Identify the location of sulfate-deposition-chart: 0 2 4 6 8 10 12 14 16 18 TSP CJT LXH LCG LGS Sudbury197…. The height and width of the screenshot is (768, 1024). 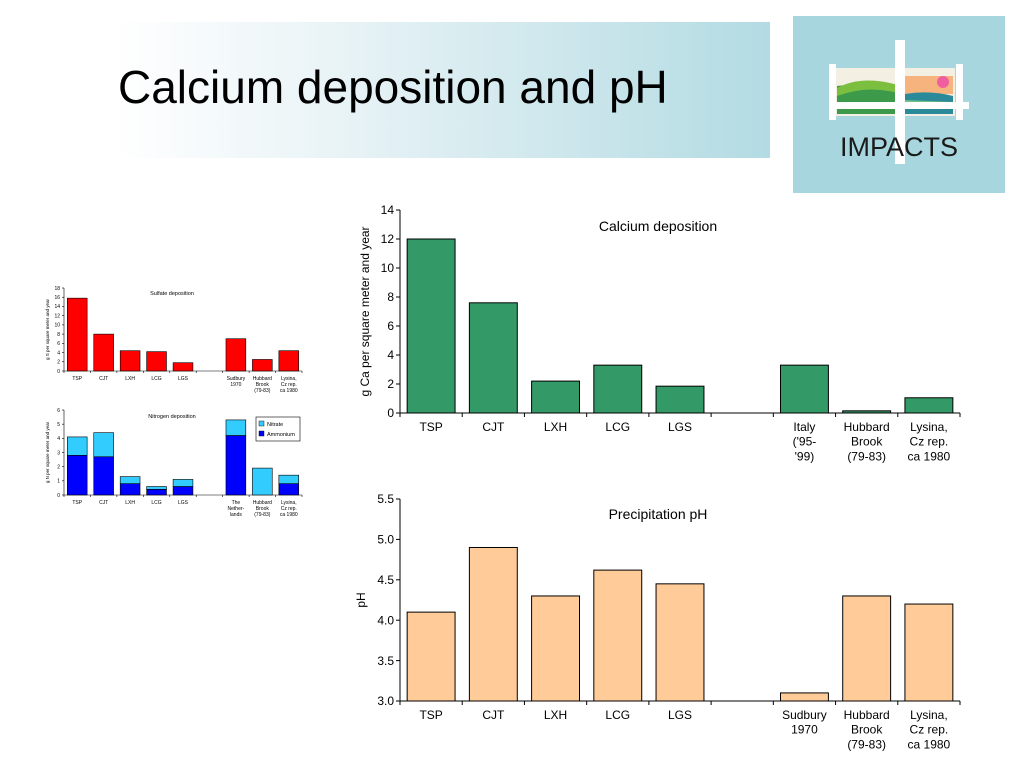
(174, 340).